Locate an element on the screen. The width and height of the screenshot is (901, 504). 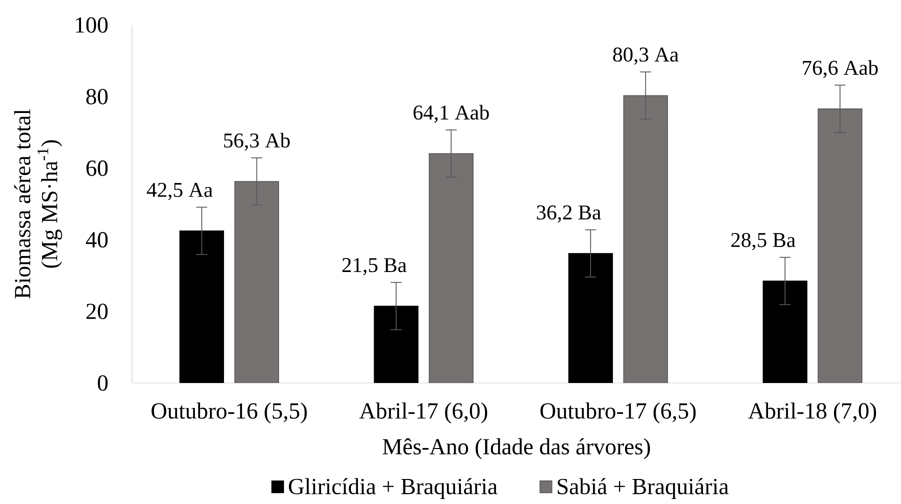
legend-label: Sabiá + Braquiária is located at coordinates (643, 488).